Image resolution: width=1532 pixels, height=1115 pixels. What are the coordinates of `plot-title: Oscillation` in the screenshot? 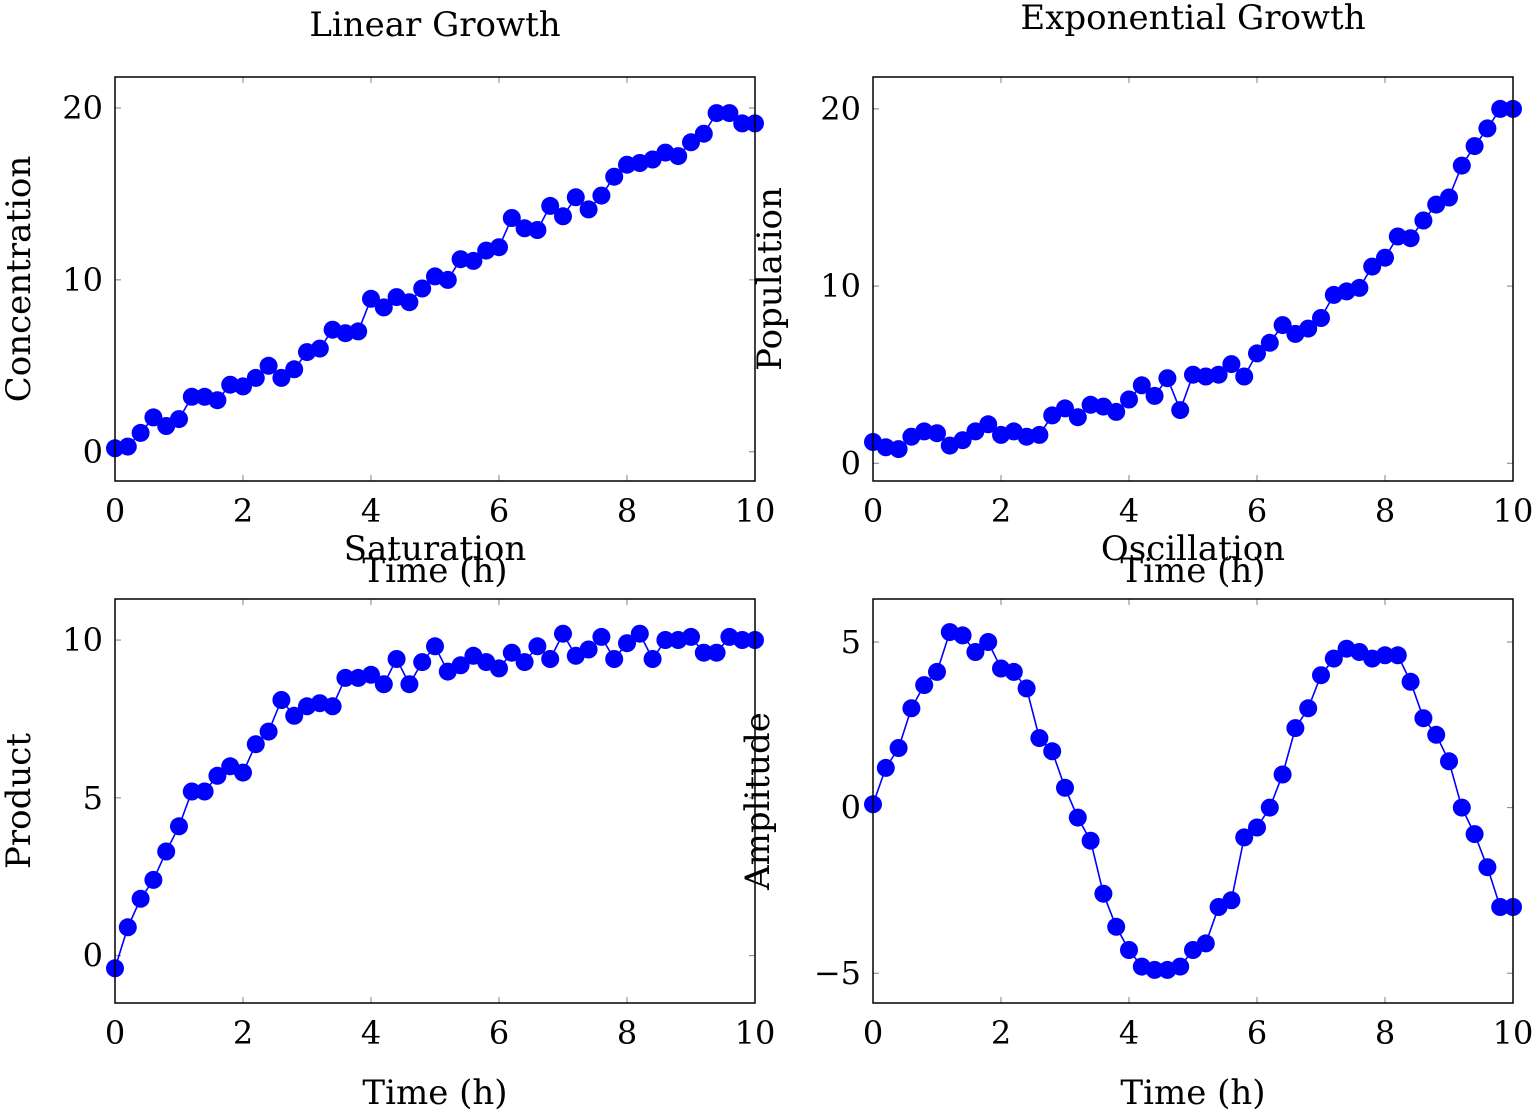 It's located at (1193, 549).